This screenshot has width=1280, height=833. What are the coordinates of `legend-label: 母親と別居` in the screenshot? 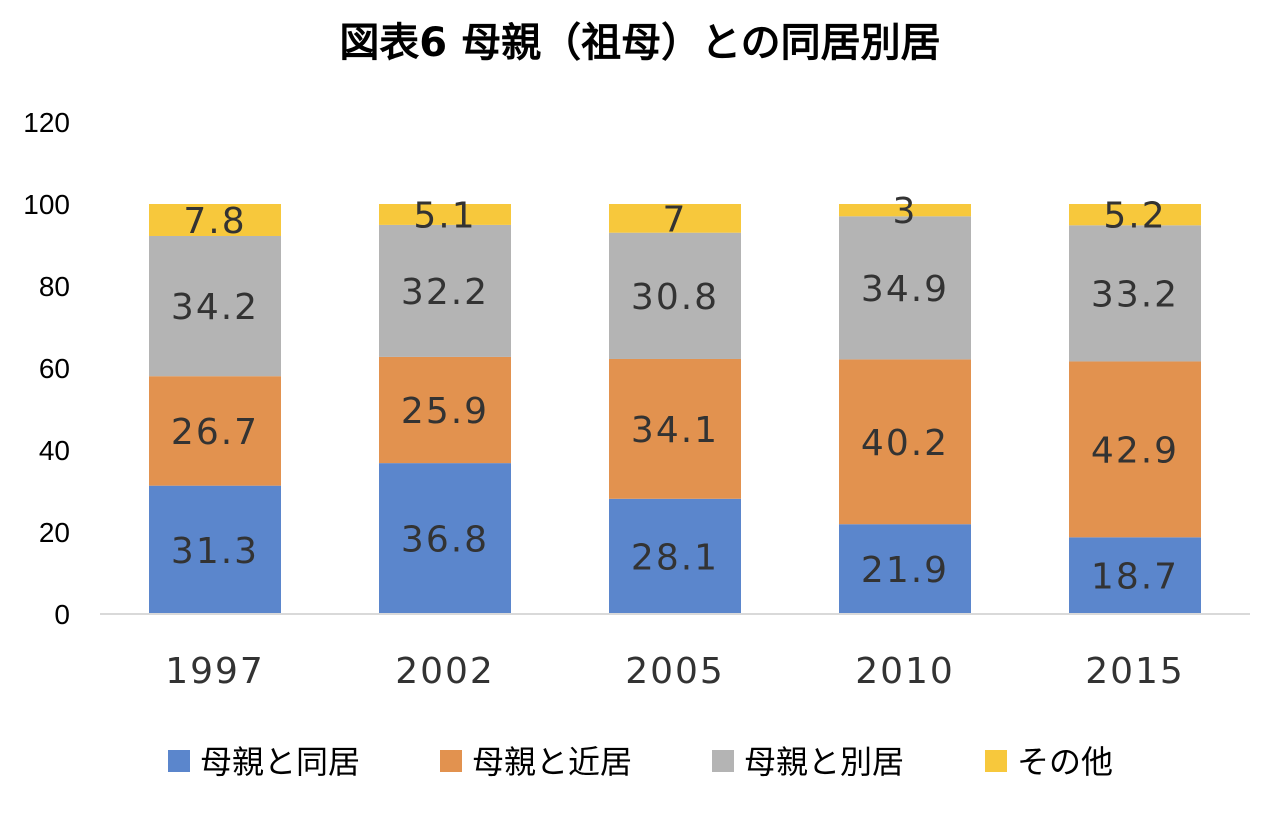 It's located at (824, 762).